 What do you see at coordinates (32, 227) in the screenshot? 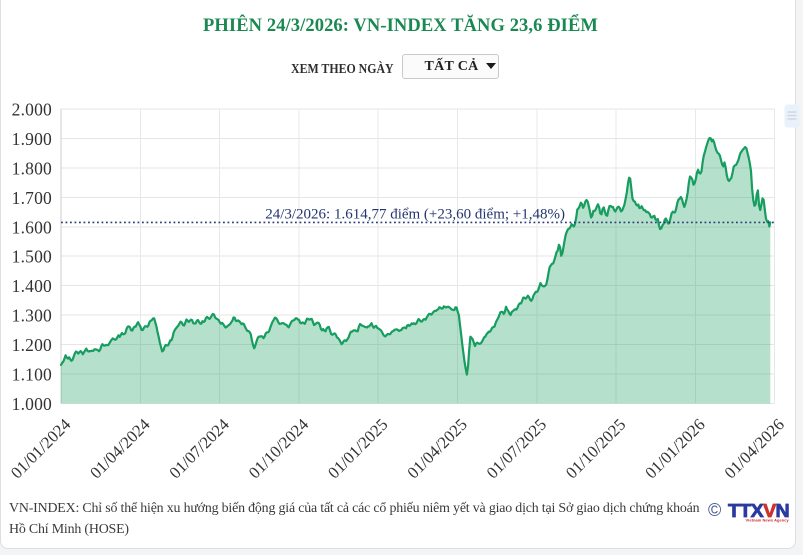
I see `svg-text: 1.600` at bounding box center [32, 227].